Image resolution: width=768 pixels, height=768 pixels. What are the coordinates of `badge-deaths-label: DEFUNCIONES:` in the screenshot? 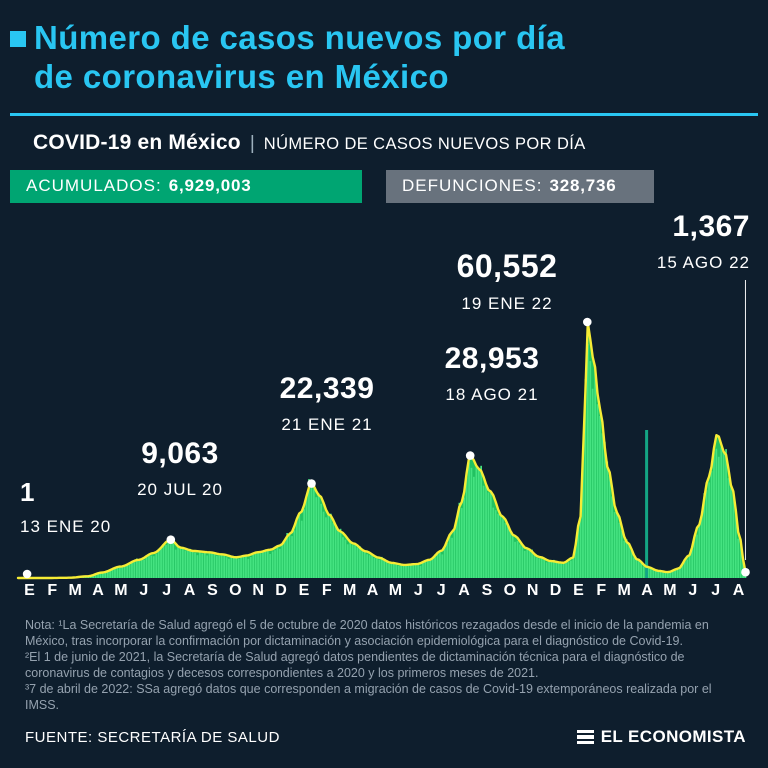 It's located at (472, 185).